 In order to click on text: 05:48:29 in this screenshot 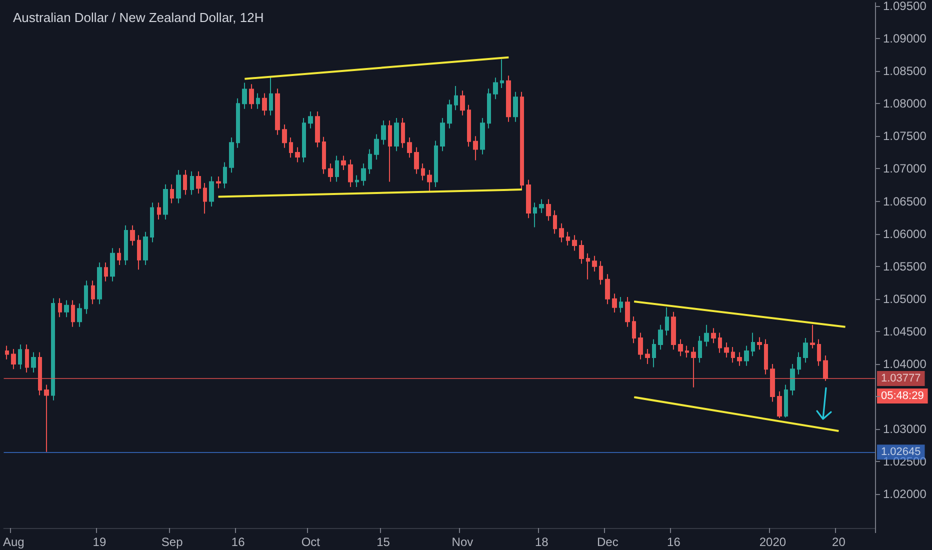, I will do `click(902, 396)`.